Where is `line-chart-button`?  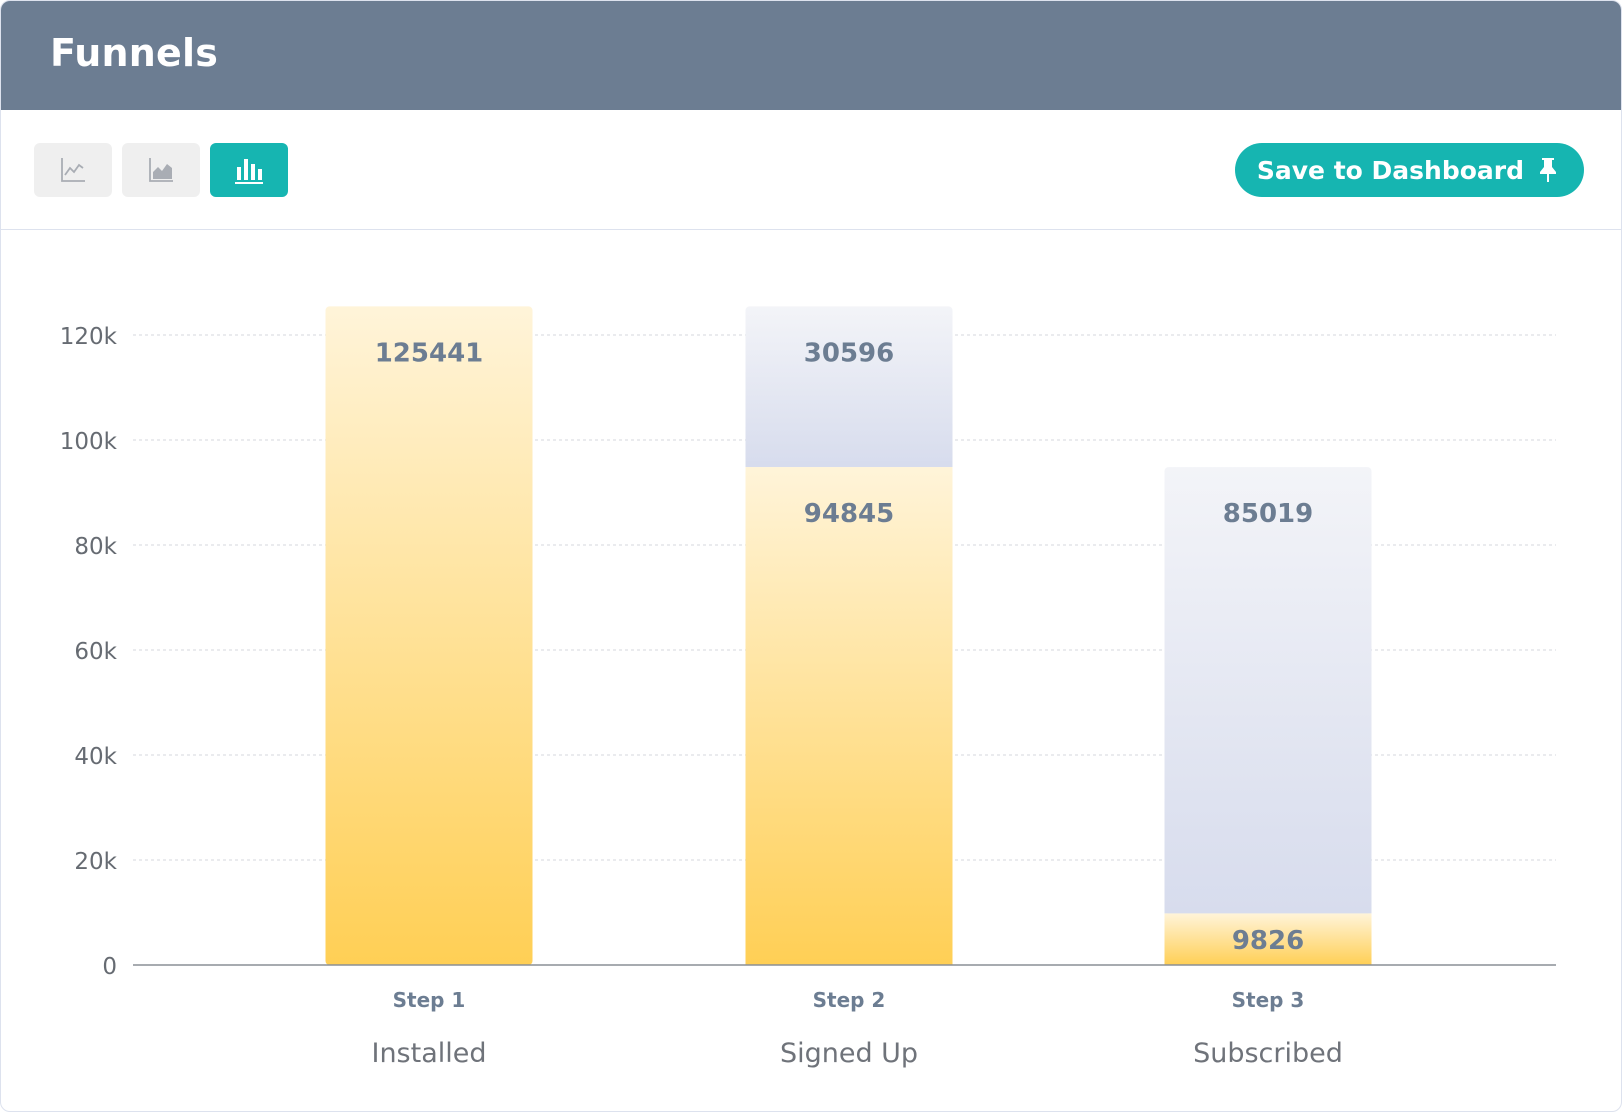
line-chart-button is located at coordinates (73, 170).